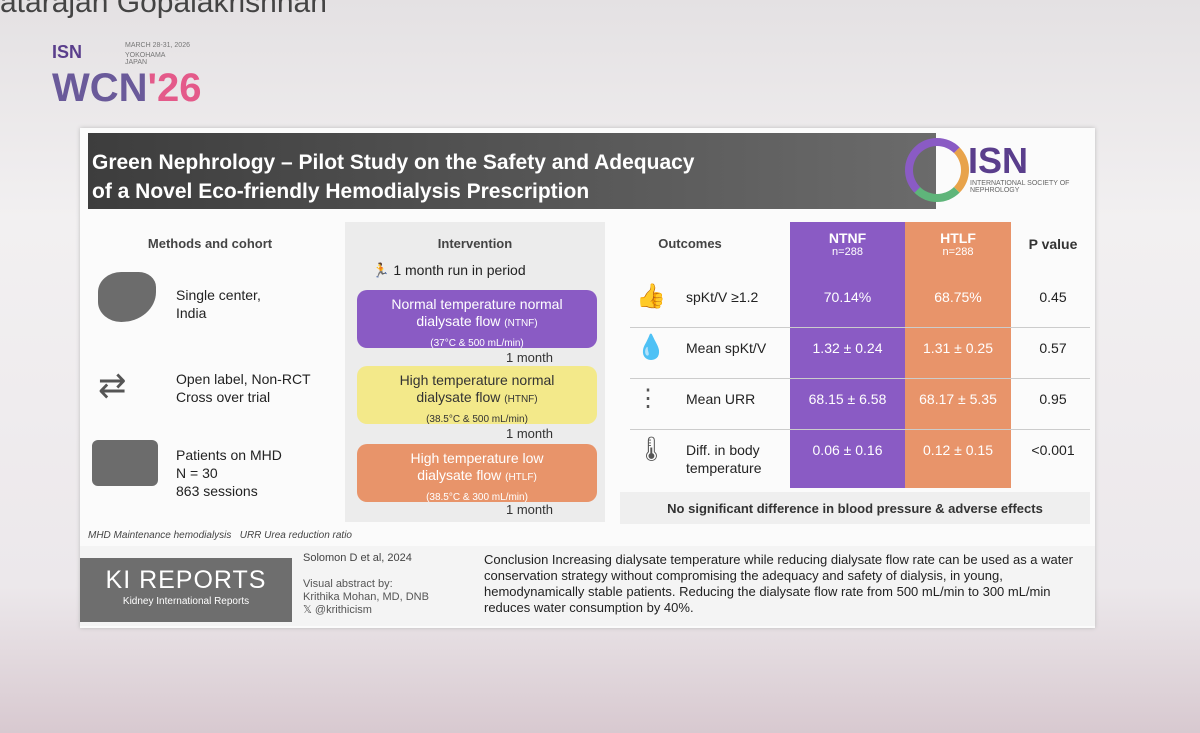 The width and height of the screenshot is (1200, 733). I want to click on outcome-label: spKt/V ≥1.2, so click(722, 297).